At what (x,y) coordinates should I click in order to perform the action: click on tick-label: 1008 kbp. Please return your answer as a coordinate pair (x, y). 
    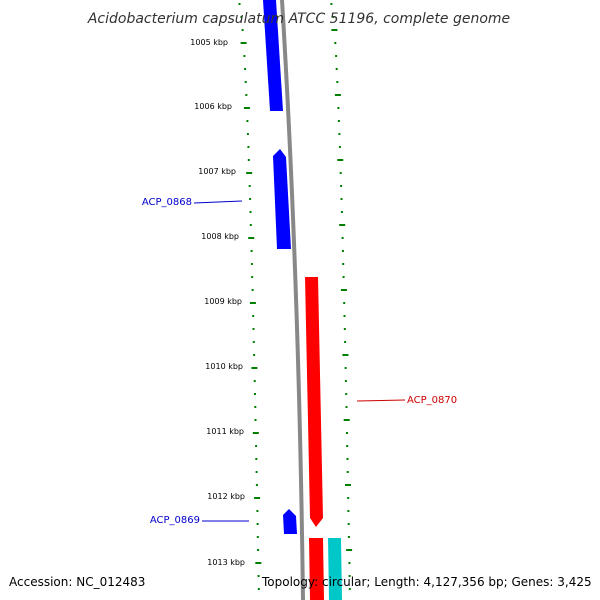
    Looking at the image, I should click on (220, 236).